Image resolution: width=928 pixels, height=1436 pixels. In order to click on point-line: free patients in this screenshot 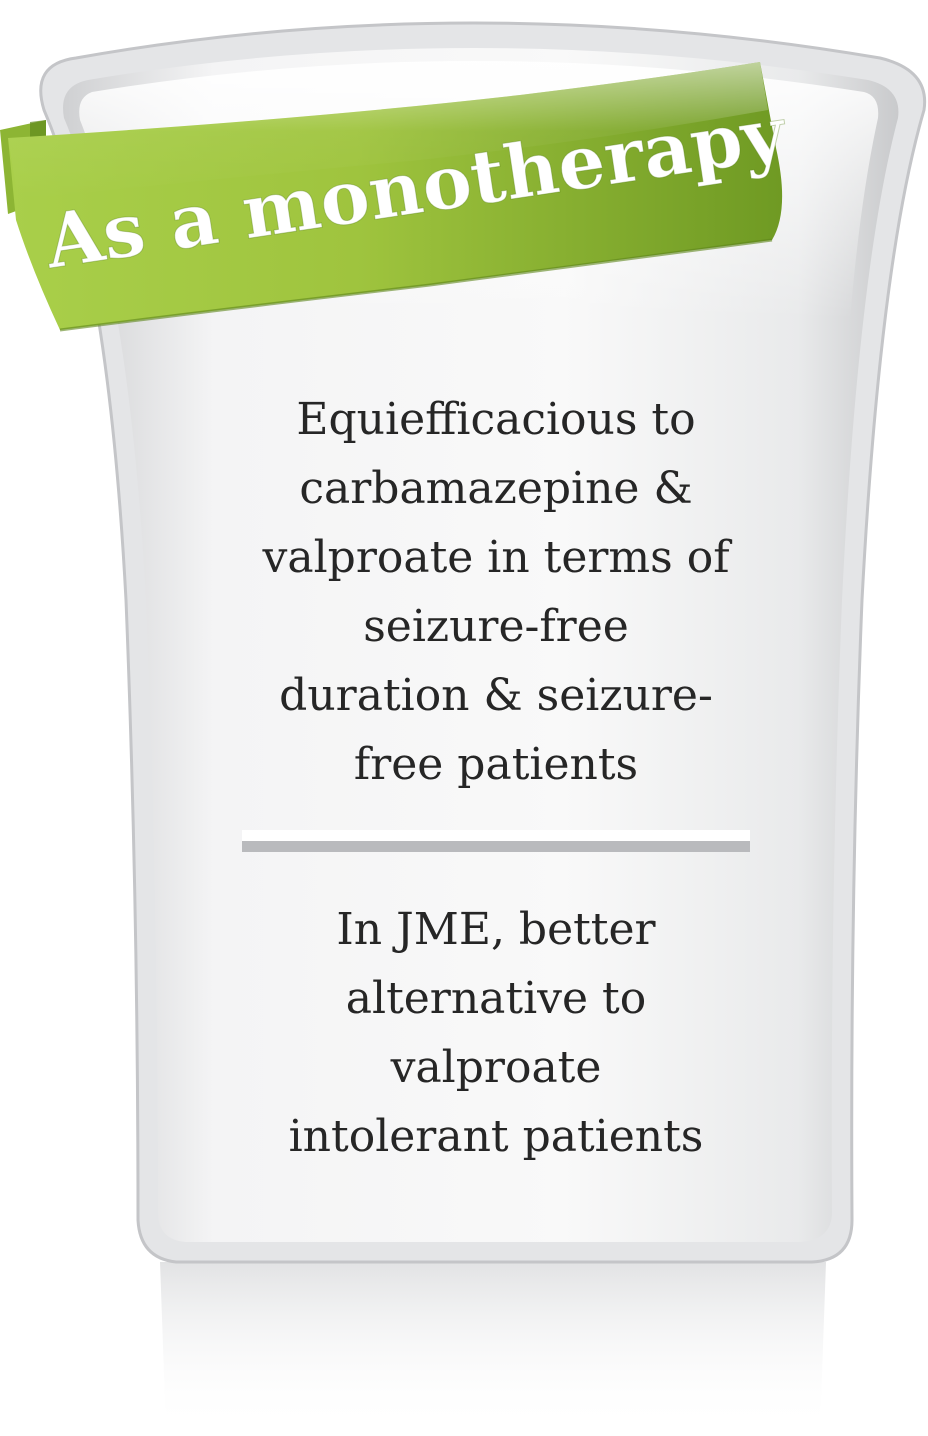, I will do `click(496, 764)`.